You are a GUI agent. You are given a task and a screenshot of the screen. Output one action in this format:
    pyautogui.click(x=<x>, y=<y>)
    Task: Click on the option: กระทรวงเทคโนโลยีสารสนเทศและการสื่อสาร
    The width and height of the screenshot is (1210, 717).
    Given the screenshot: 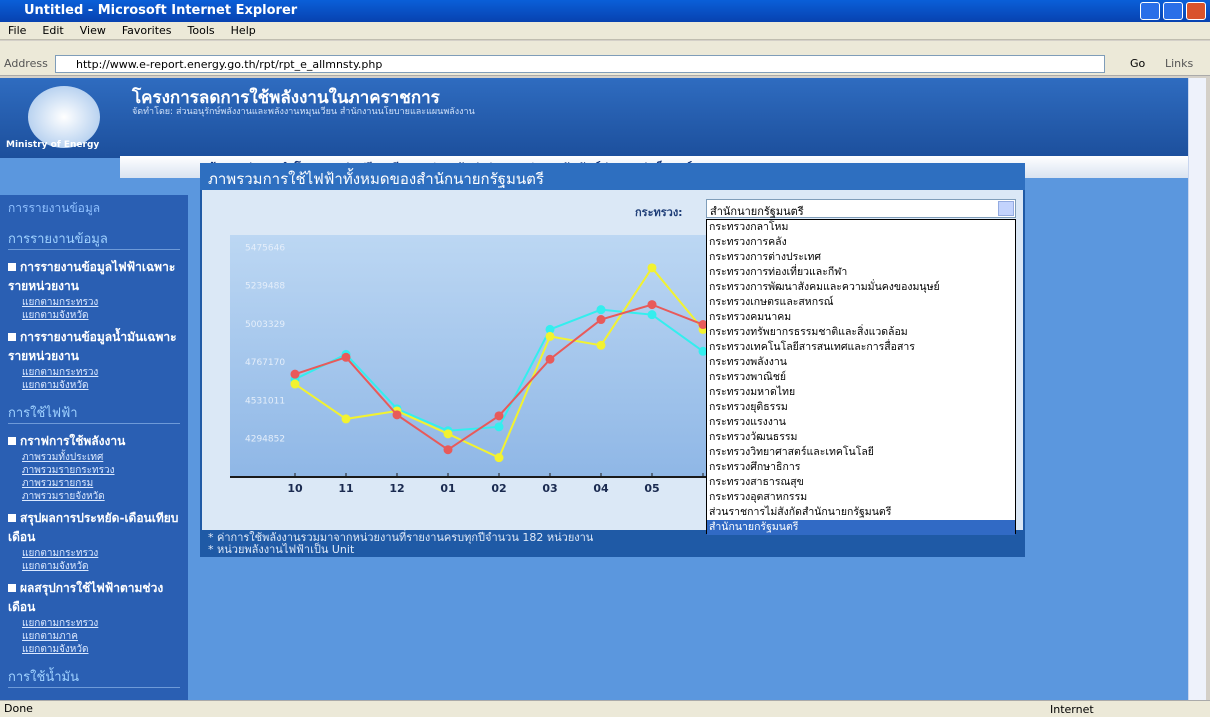 What is the action you would take?
    pyautogui.click(x=812, y=347)
    